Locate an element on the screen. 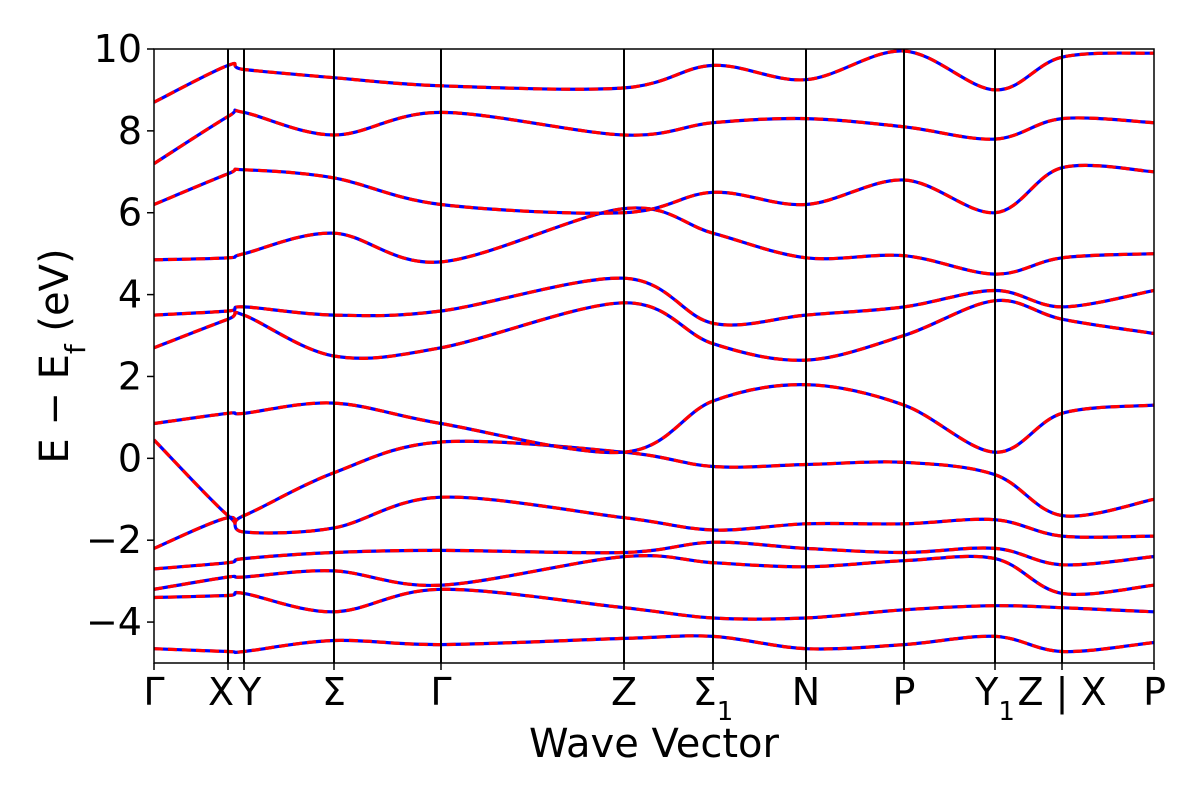  x-tick-label: Y1 is located at coordinates (994, 698).